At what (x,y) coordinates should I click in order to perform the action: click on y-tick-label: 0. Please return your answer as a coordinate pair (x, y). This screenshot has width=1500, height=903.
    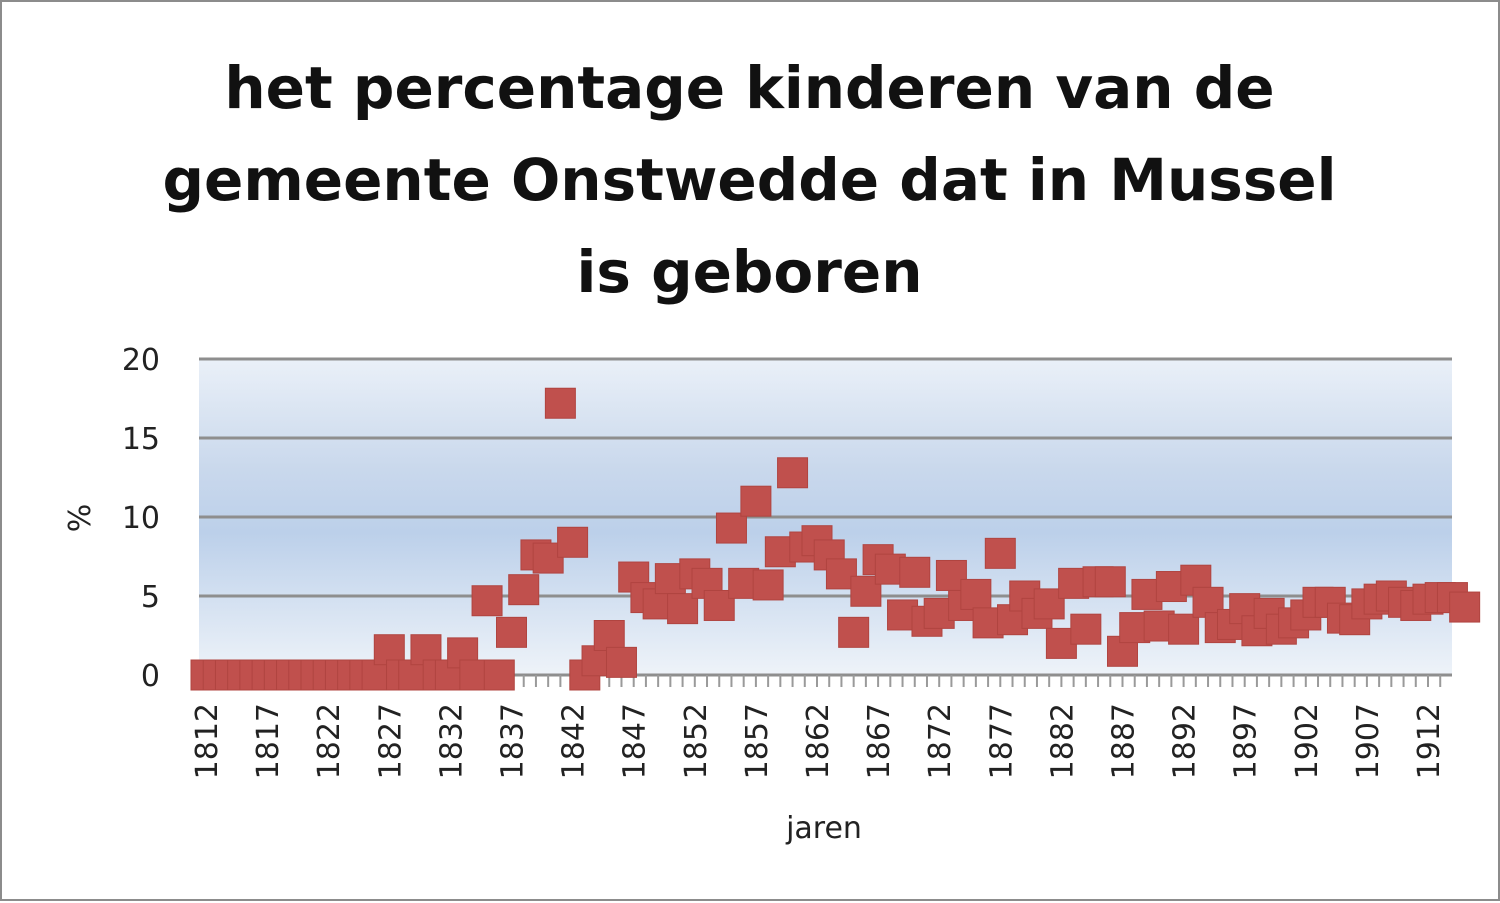
    Looking at the image, I should click on (150, 676).